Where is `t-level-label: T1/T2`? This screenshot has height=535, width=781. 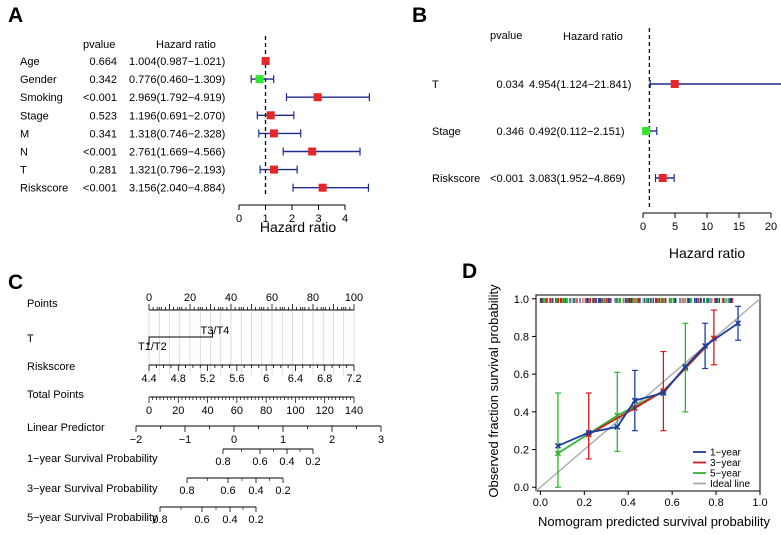 t-level-label: T1/T2 is located at coordinates (152, 347).